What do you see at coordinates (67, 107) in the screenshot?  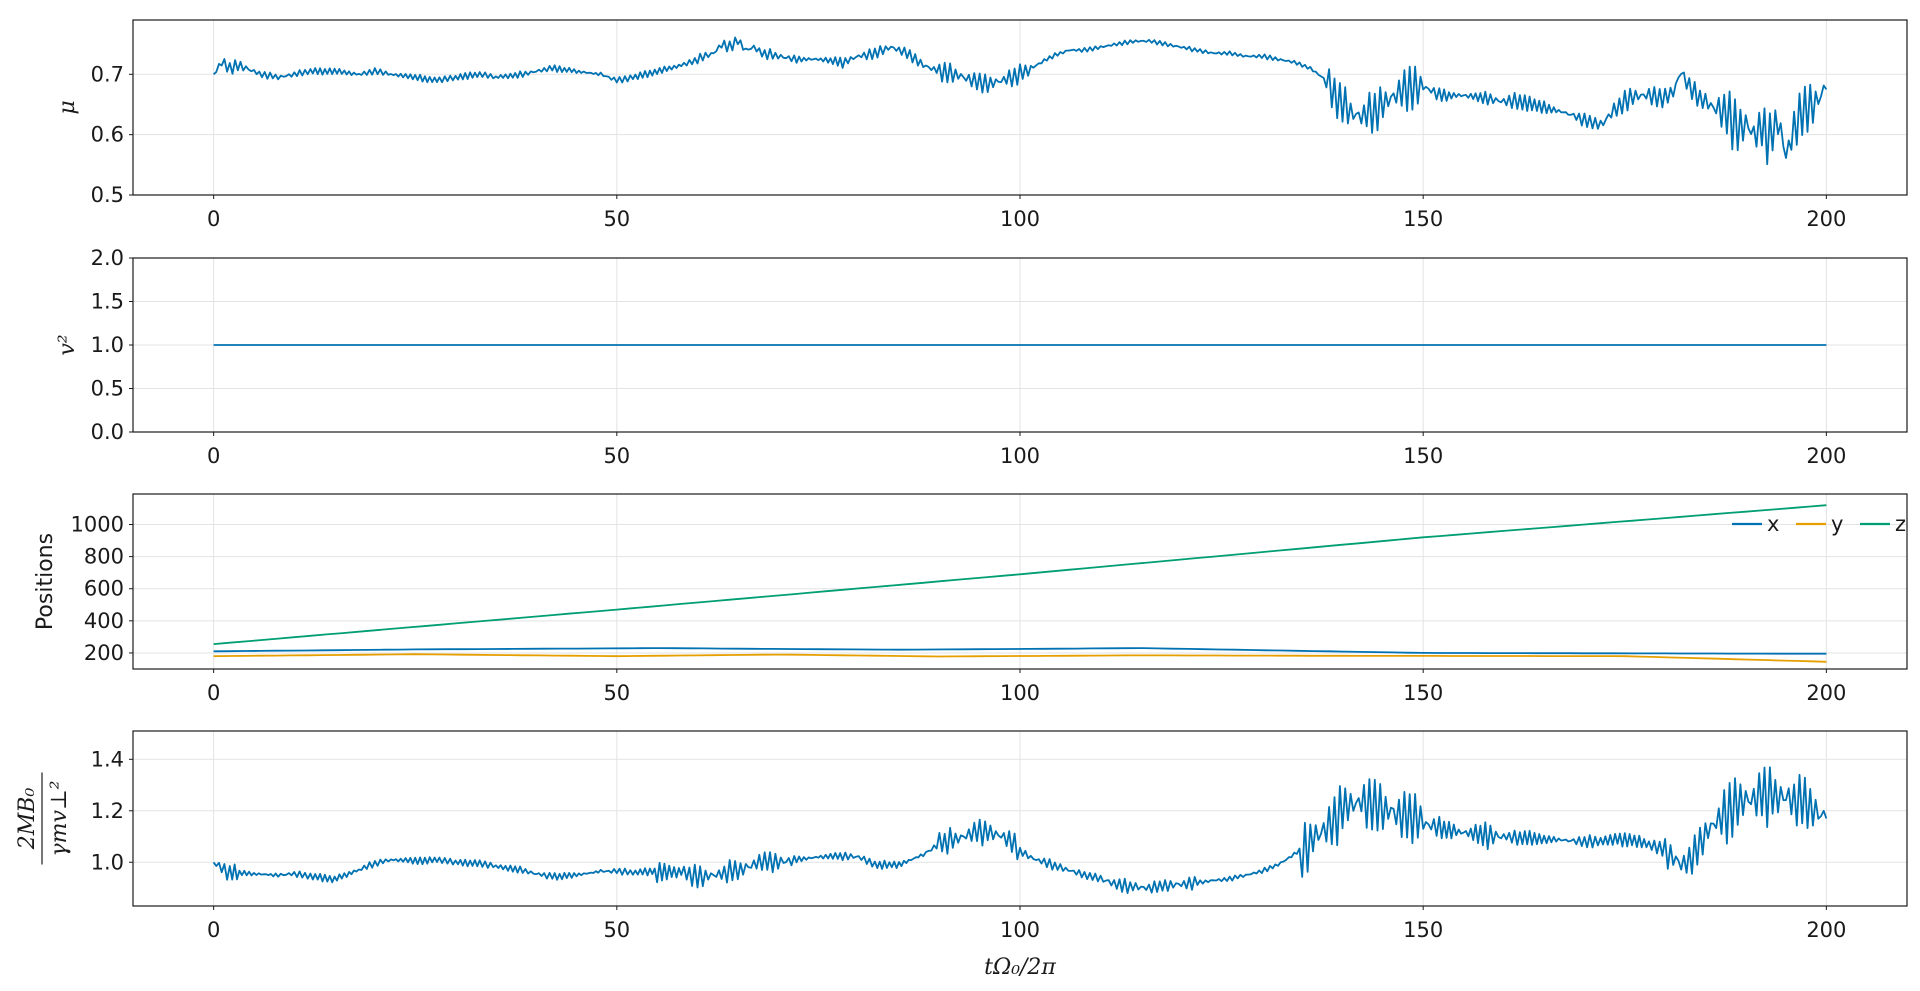 I see `y-axis-label: μ` at bounding box center [67, 107].